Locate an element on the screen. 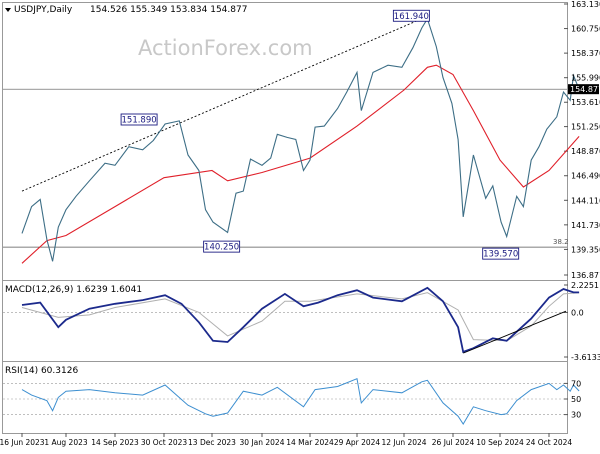 This screenshot has height=454, width=600. ohlc-values: 154.526 155.349 153.834 154.877 is located at coordinates (168, 10).